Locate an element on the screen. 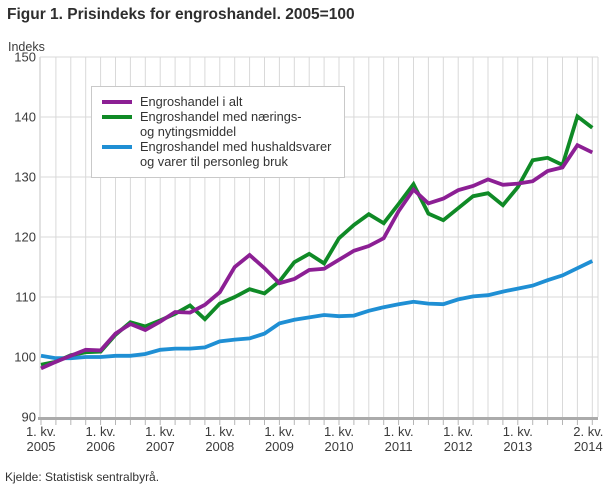 The image size is (610, 488). legend-label: Engroshandel med hushaldsvarer is located at coordinates (236, 146).